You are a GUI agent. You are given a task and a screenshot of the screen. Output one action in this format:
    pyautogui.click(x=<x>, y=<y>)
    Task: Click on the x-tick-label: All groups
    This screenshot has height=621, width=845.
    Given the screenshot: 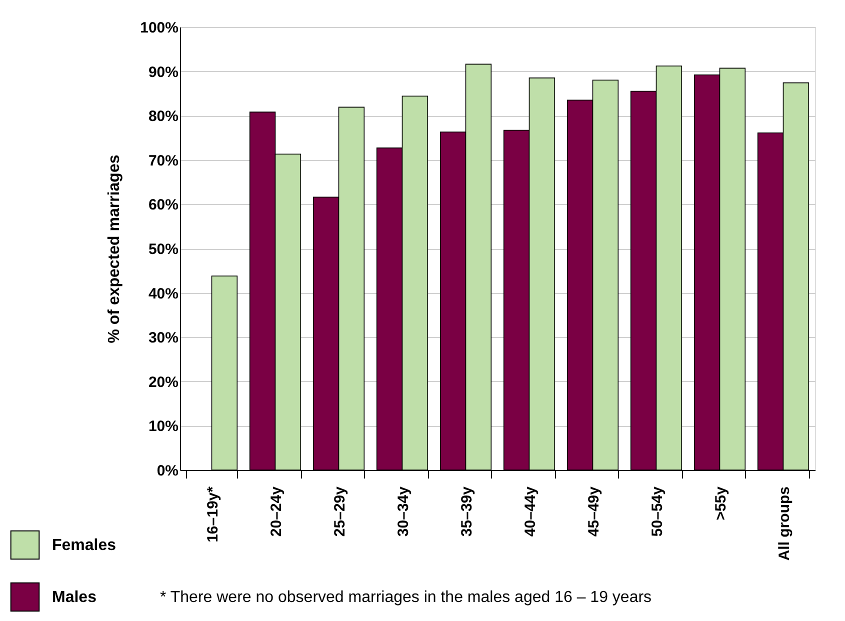 What is the action you would take?
    pyautogui.click(x=784, y=523)
    